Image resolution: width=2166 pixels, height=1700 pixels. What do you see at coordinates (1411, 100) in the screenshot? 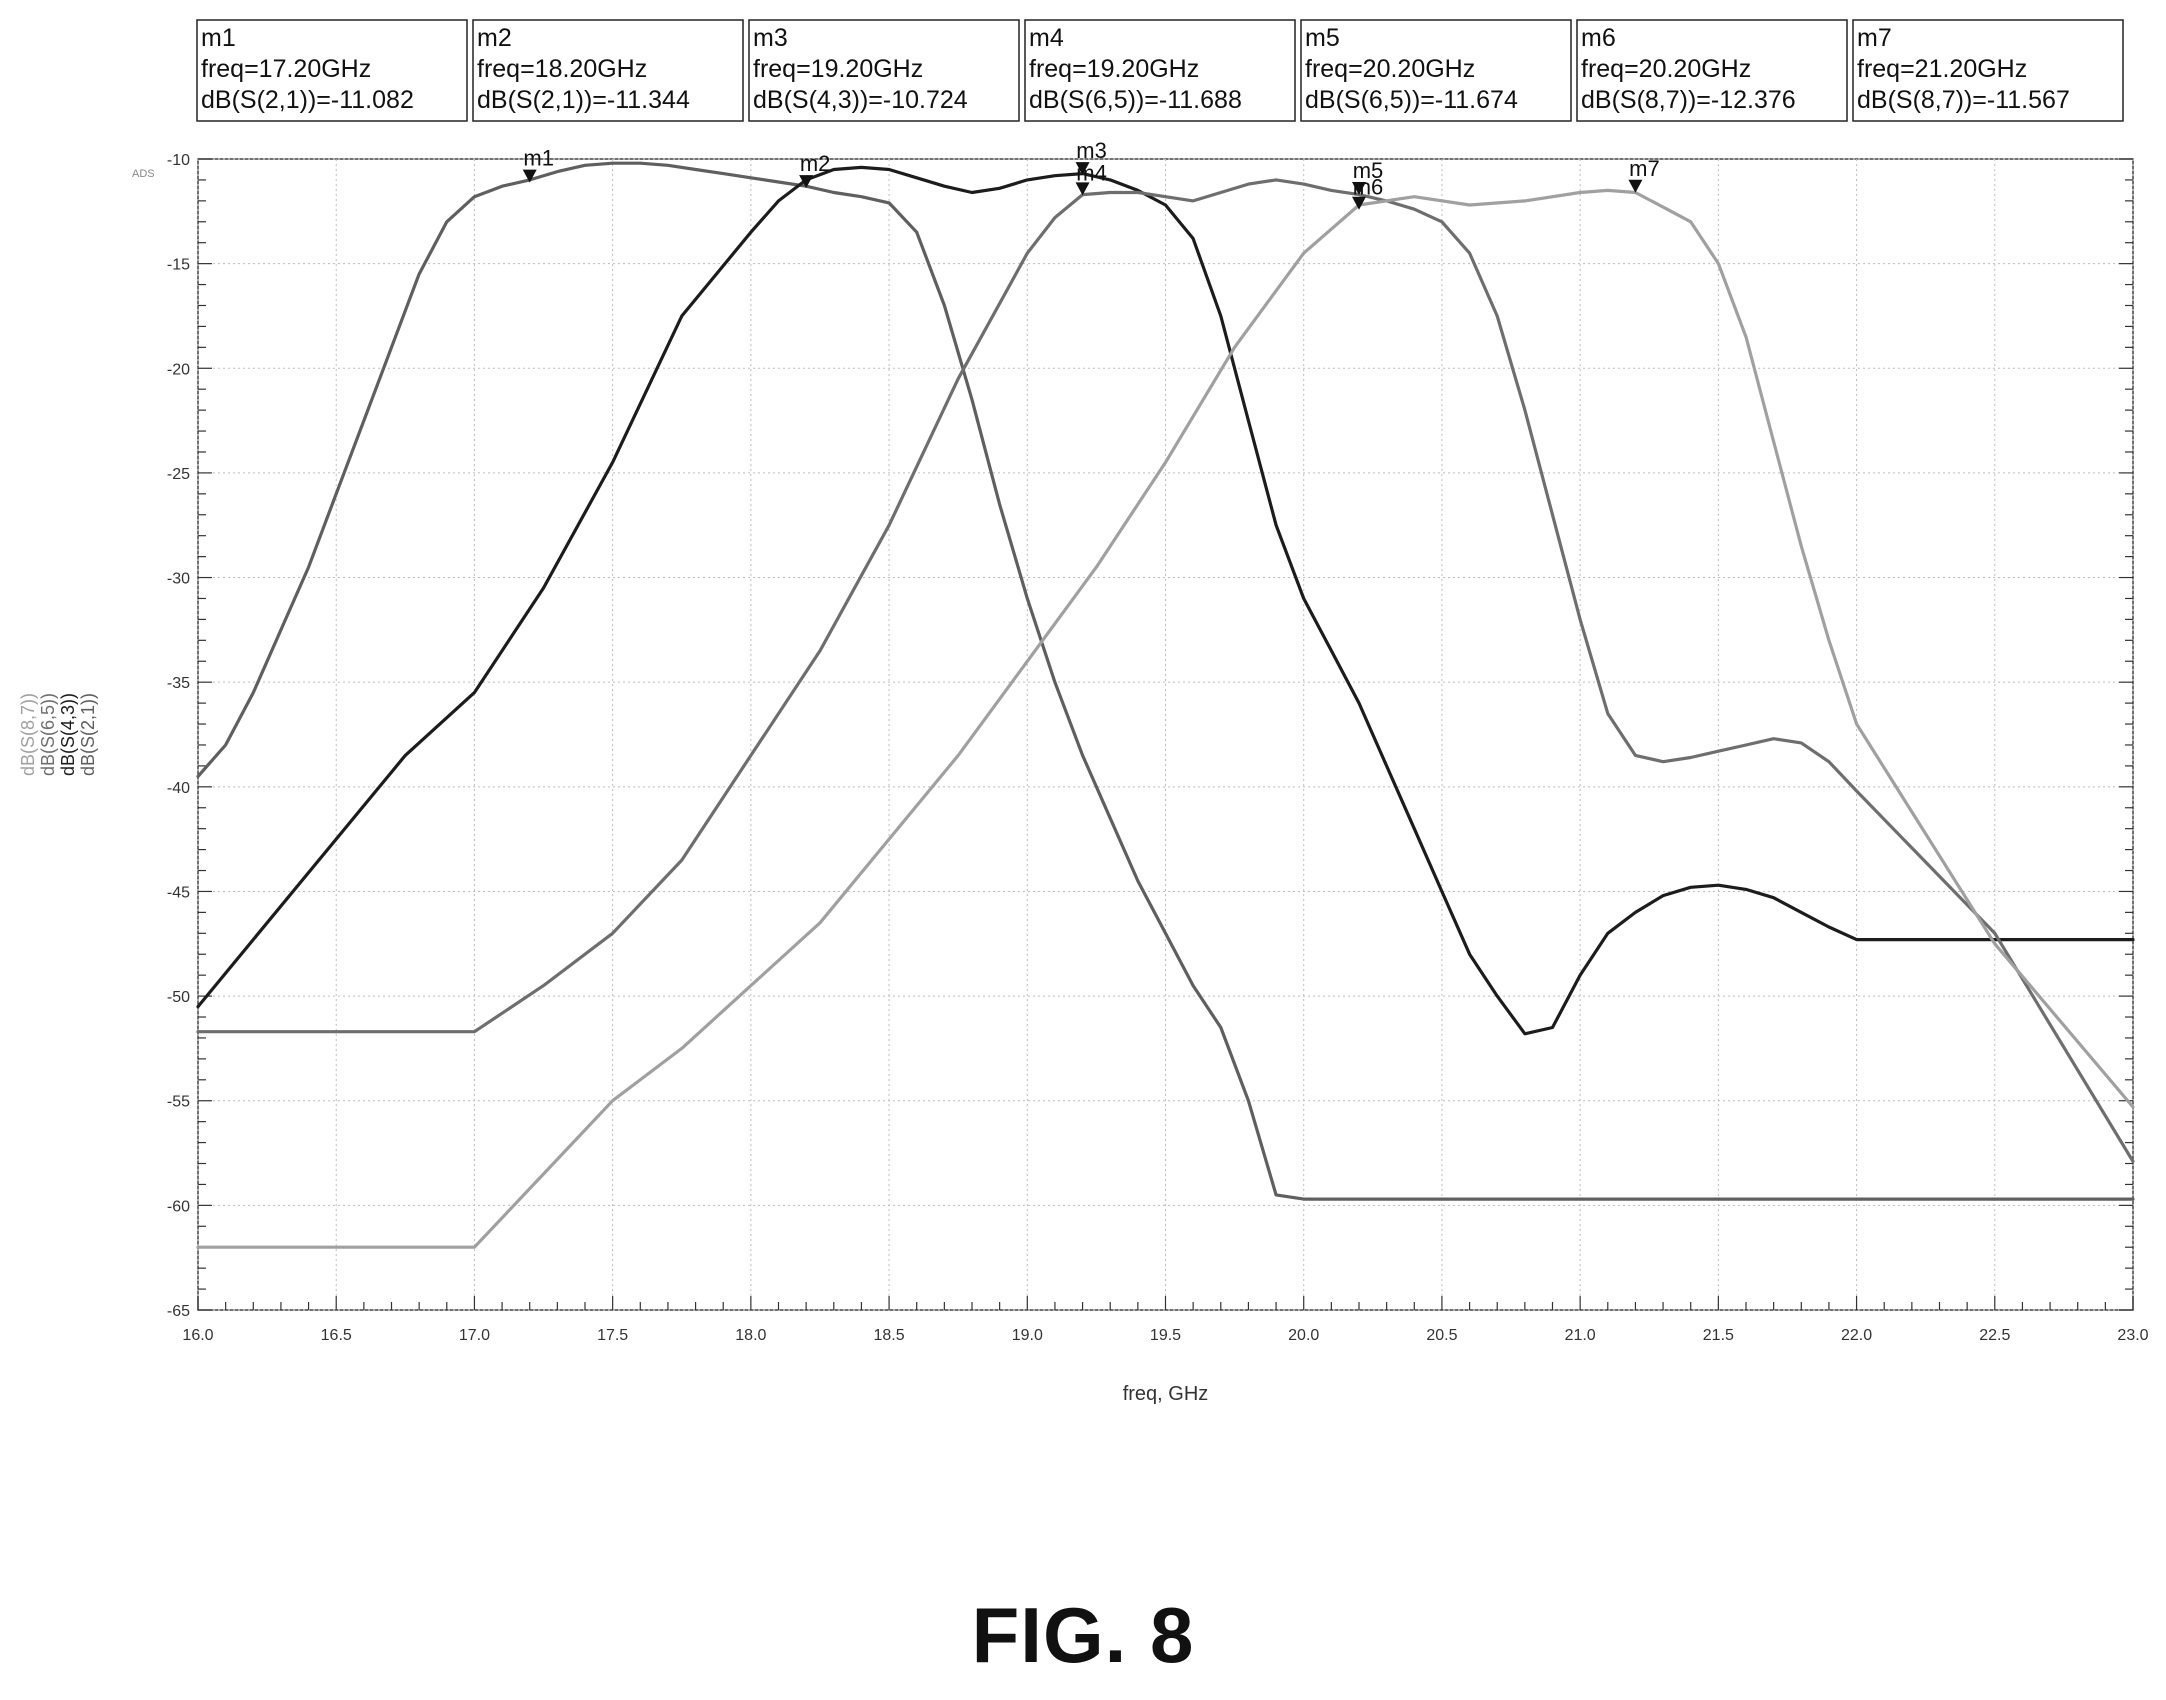
I see `marker-readout-line: dB(S(6,5))=-11.674` at bounding box center [1411, 100].